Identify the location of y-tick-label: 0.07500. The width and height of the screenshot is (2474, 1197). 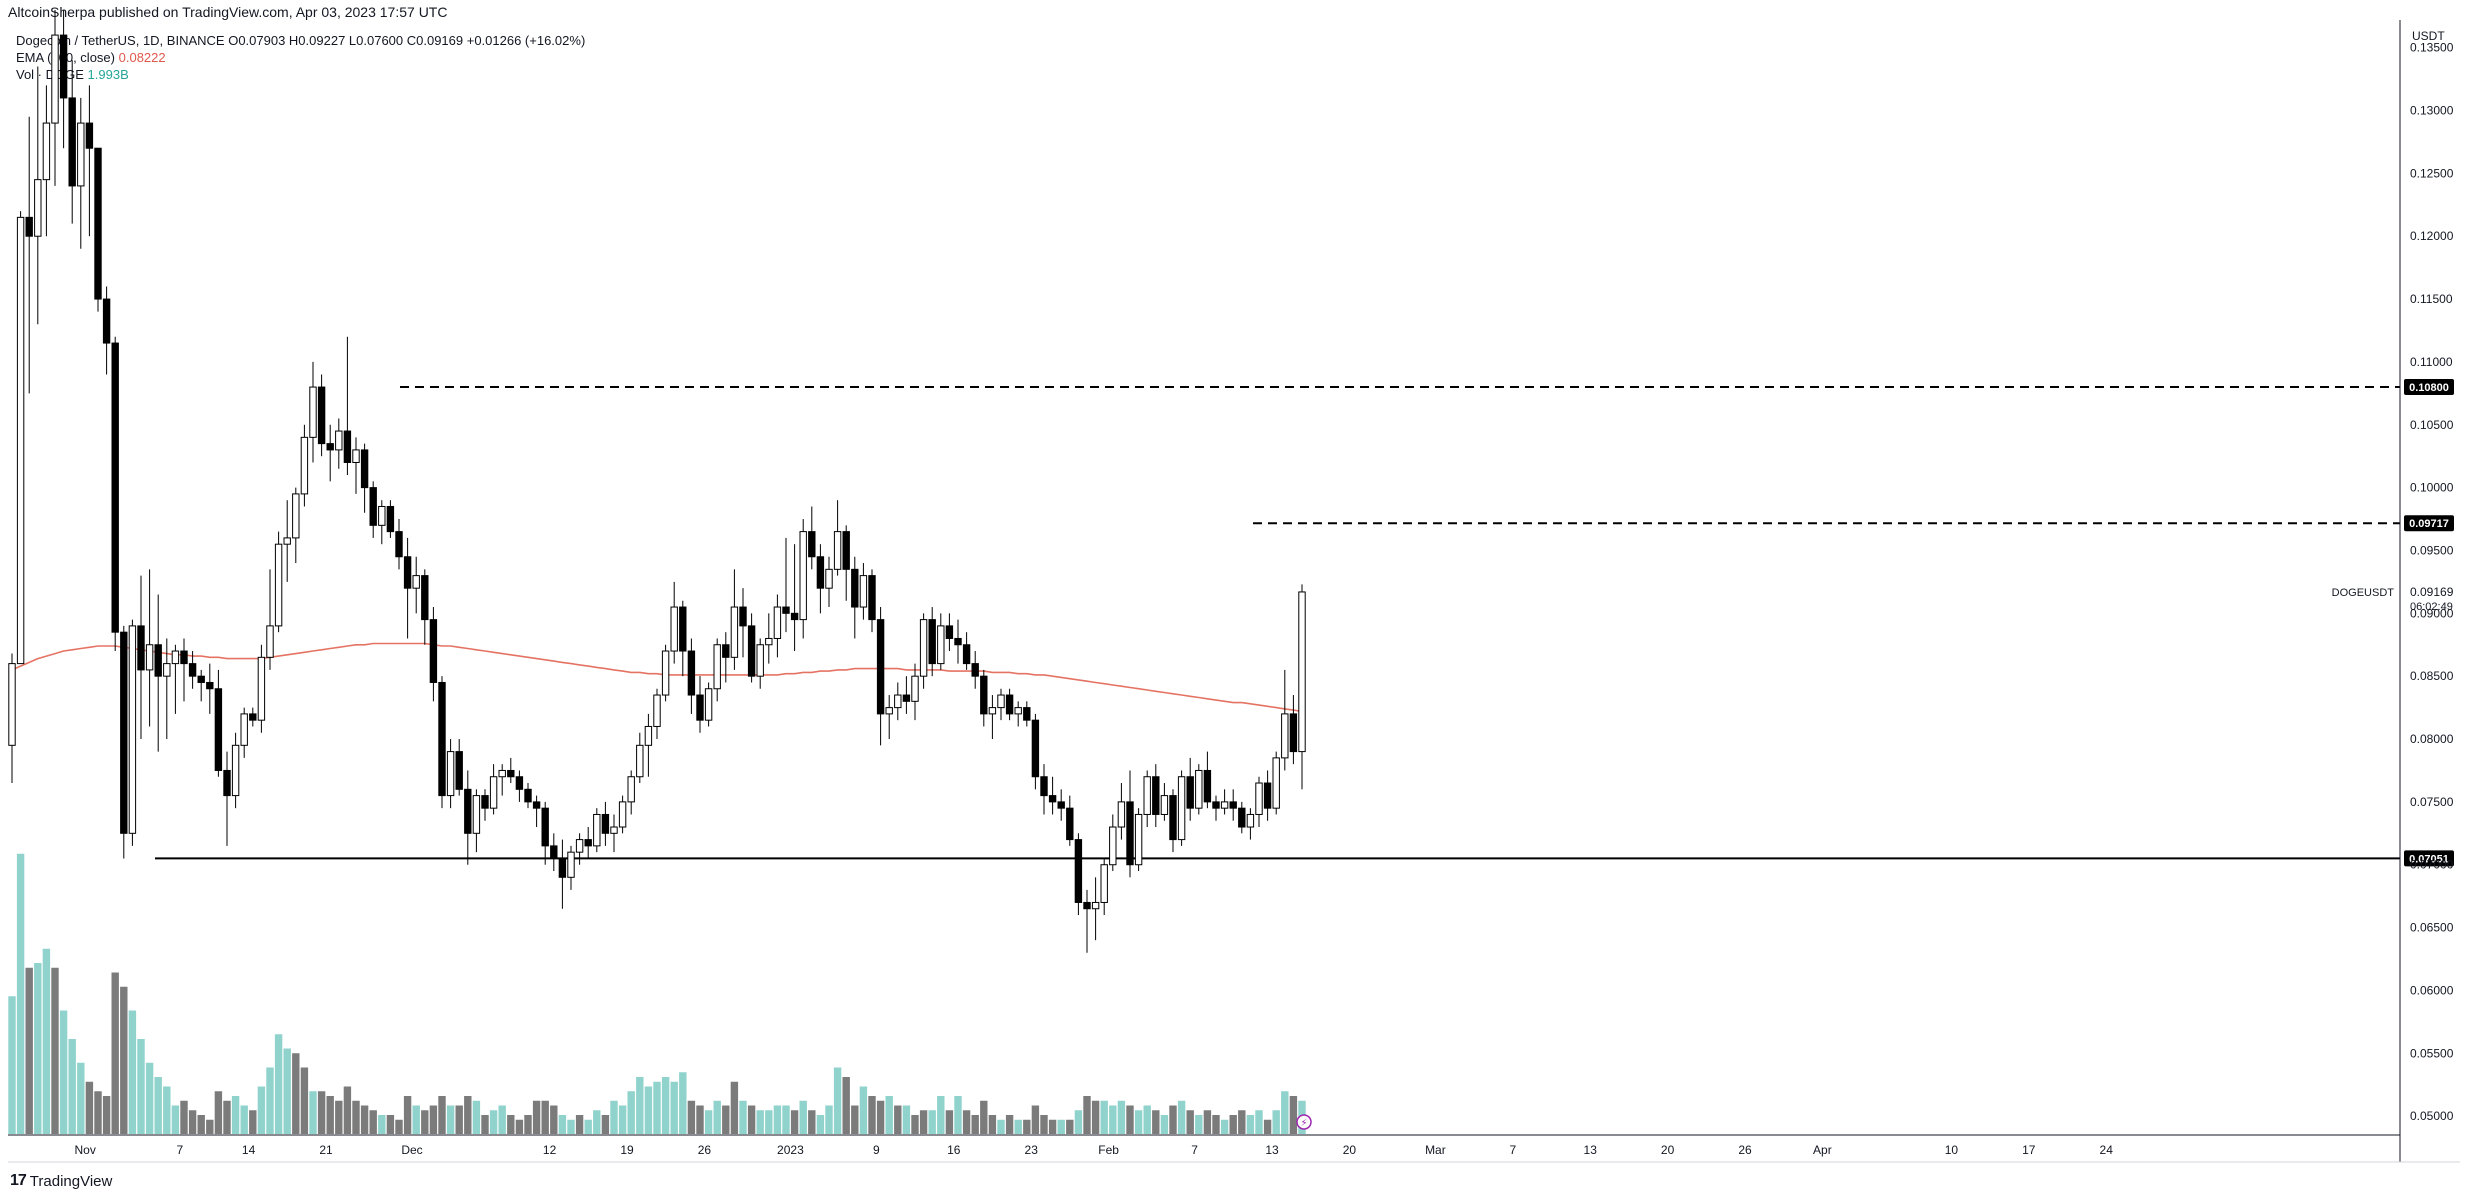
(2432, 802).